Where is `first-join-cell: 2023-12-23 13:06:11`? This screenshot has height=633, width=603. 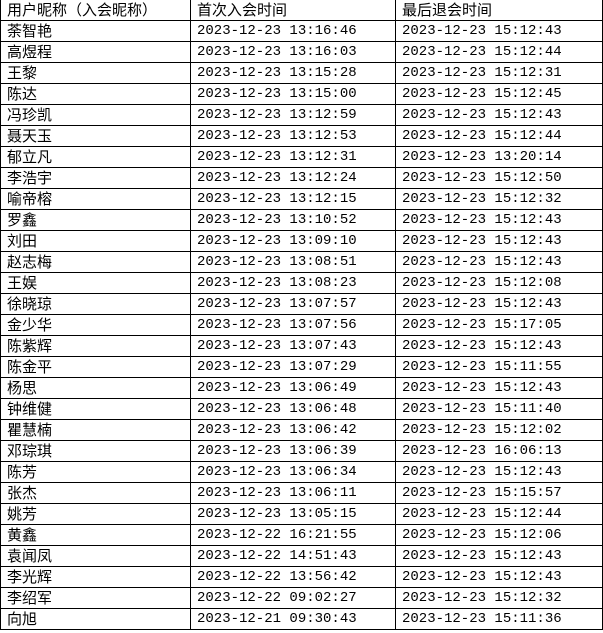
first-join-cell: 2023-12-23 13:06:11 is located at coordinates (293, 493).